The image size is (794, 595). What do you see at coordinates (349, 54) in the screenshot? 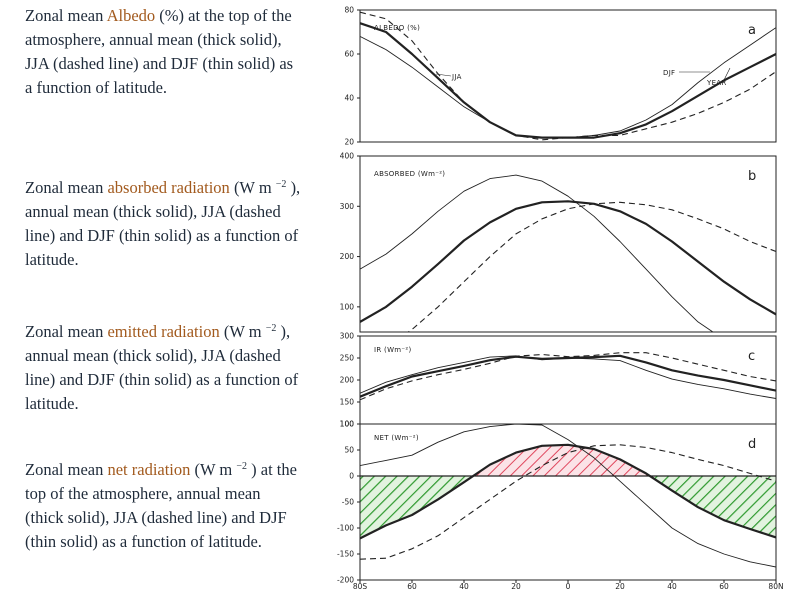
I see `y-tick-label: 60` at bounding box center [349, 54].